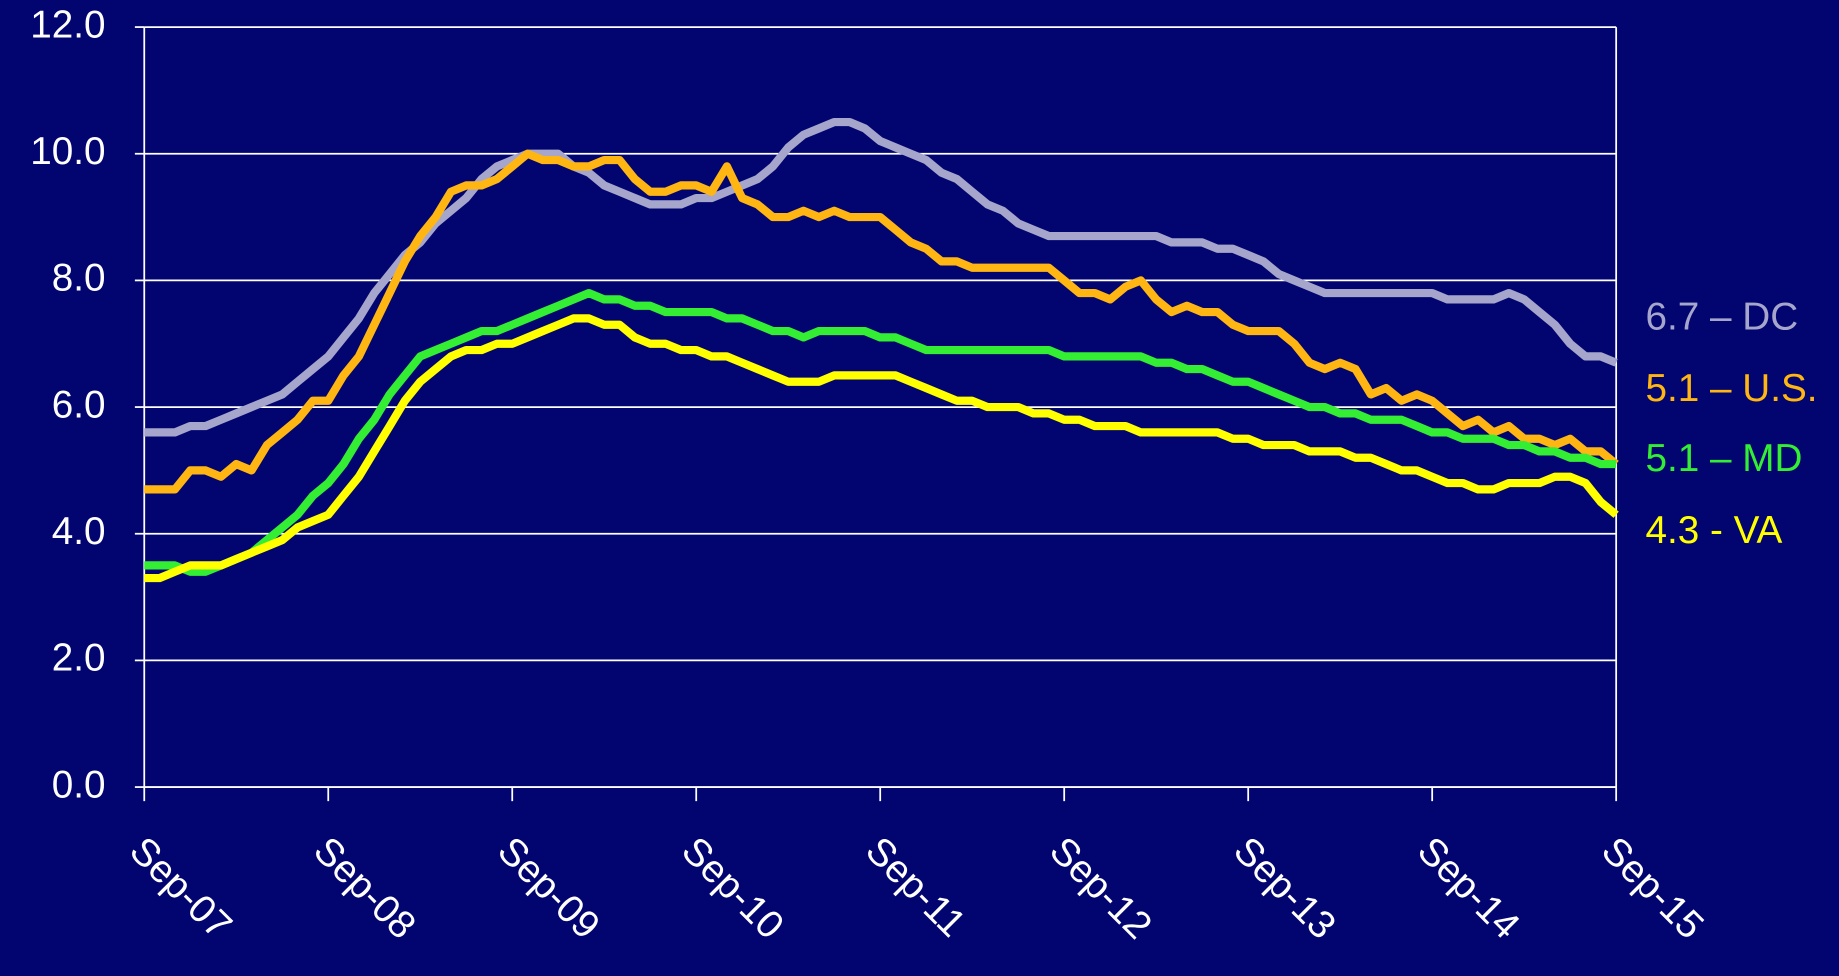 The height and width of the screenshot is (976, 1839). I want to click on y-tick-label: 6.0, so click(79, 404).